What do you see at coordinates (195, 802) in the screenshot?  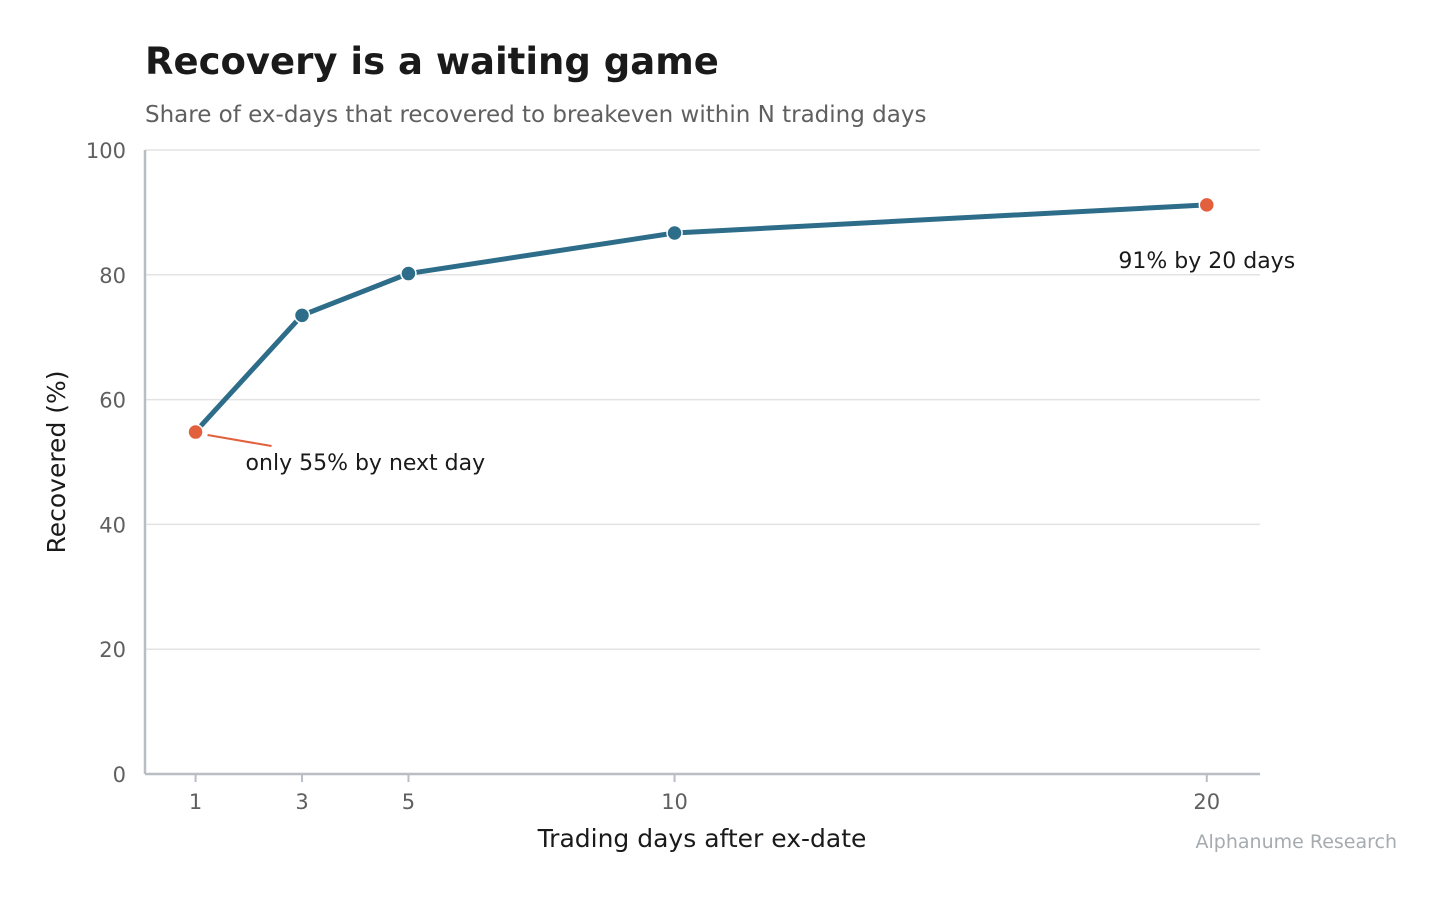 I see `x-tick-label: 1` at bounding box center [195, 802].